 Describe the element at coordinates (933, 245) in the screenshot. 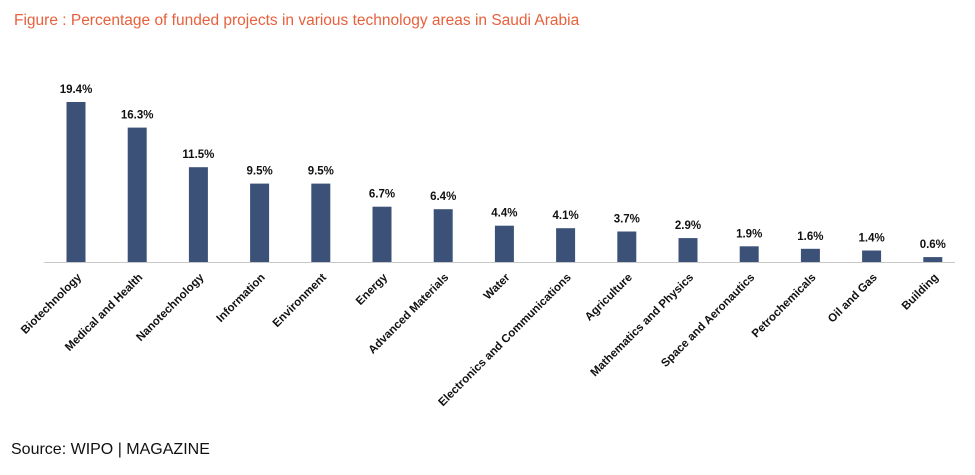

I see `value-label-building: 0.6%` at that location.